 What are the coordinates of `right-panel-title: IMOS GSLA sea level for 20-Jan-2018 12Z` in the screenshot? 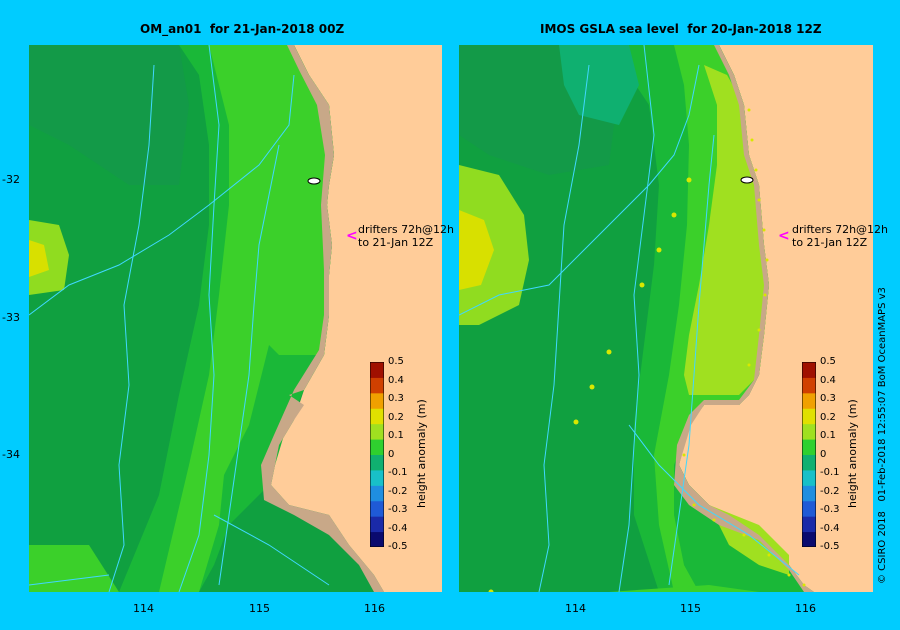 It's located at (681, 29).